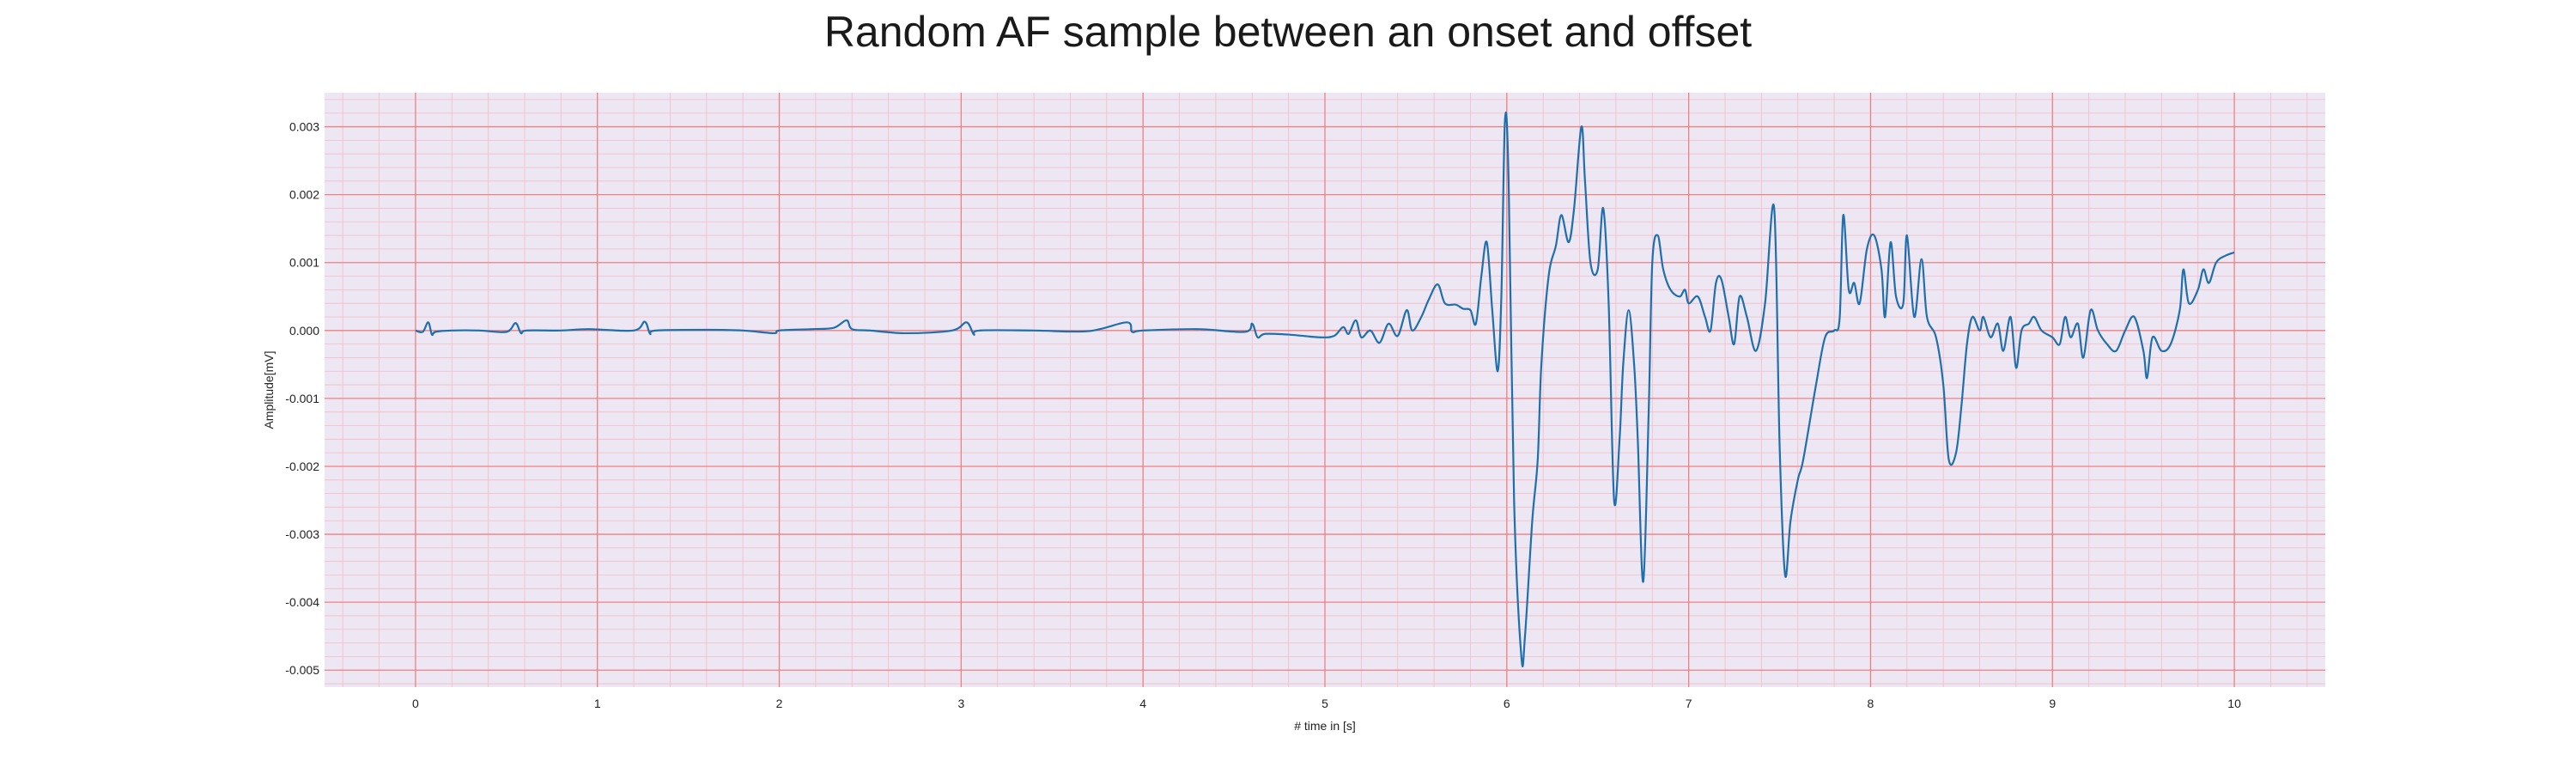 This screenshot has height=773, width=2576. Describe the element at coordinates (302, 466) in the screenshot. I see `y-tick-label: -0.002` at that location.